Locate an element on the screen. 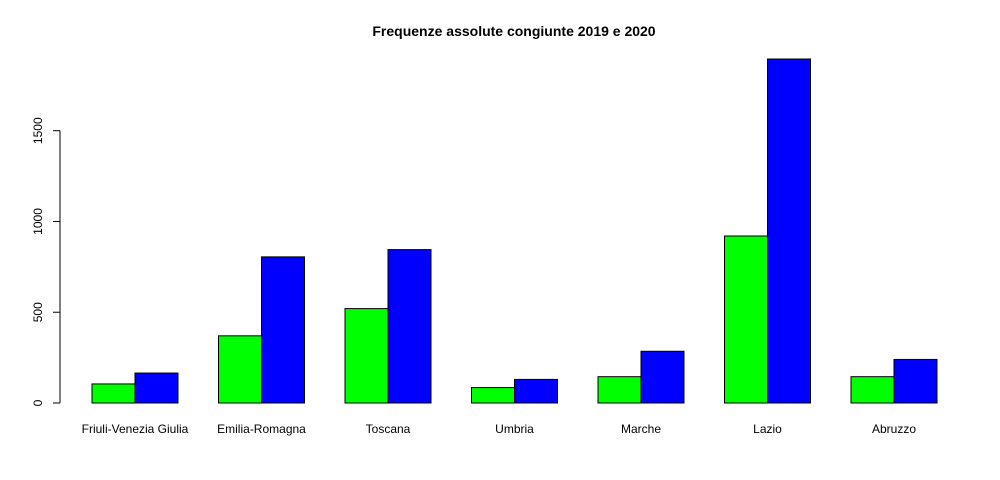 The image size is (1000, 480). x-category-label: Umbria is located at coordinates (514, 429).